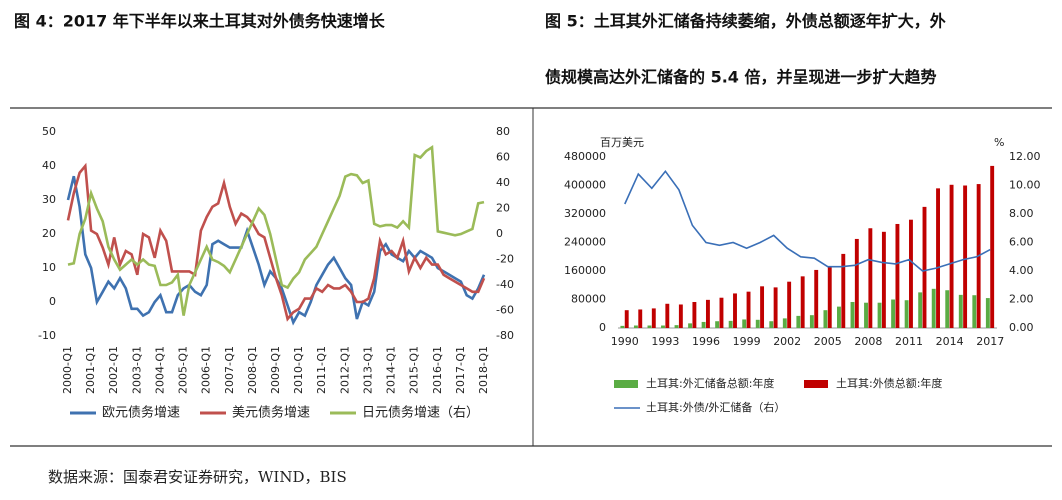  Describe the element at coordinates (505, 310) in the screenshot. I see `y2-tick-label: -60` at that location.